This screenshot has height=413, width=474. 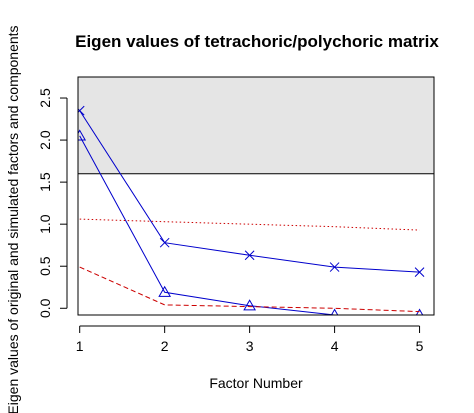 What do you see at coordinates (335, 346) in the screenshot?
I see `x-tick-label-4: 4` at bounding box center [335, 346].